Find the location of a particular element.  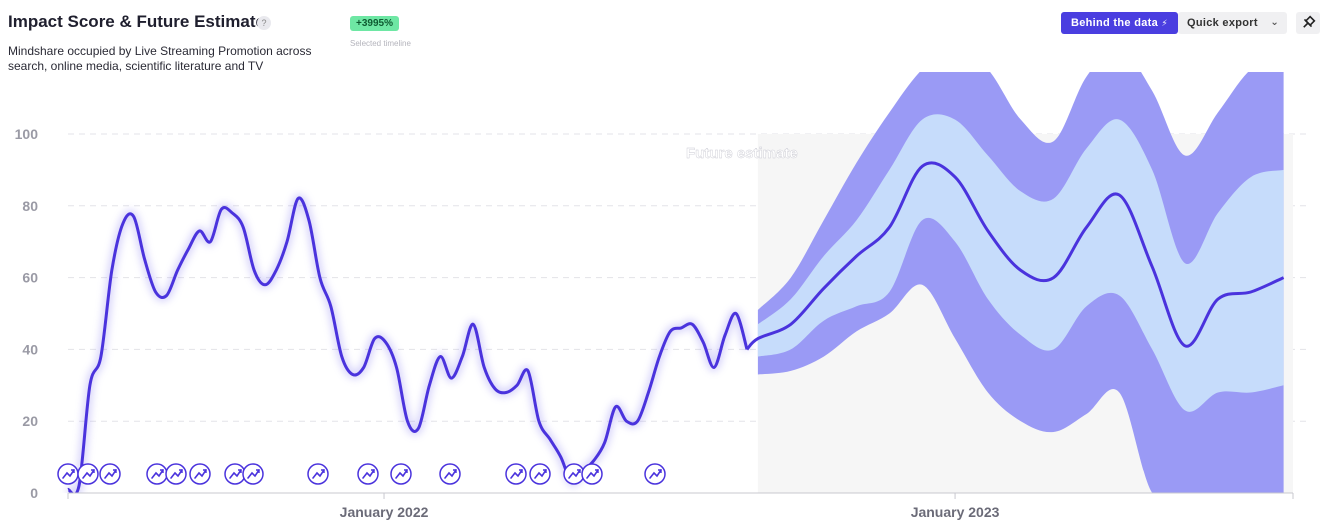

forecast-line is located at coordinates (1015, 256).